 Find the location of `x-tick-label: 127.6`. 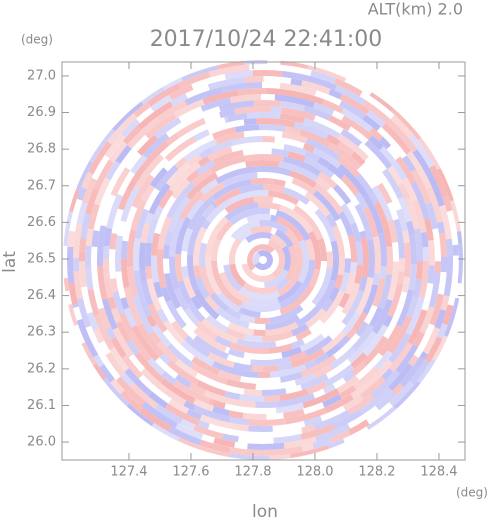

x-tick-label: 127.6 is located at coordinates (190, 472).